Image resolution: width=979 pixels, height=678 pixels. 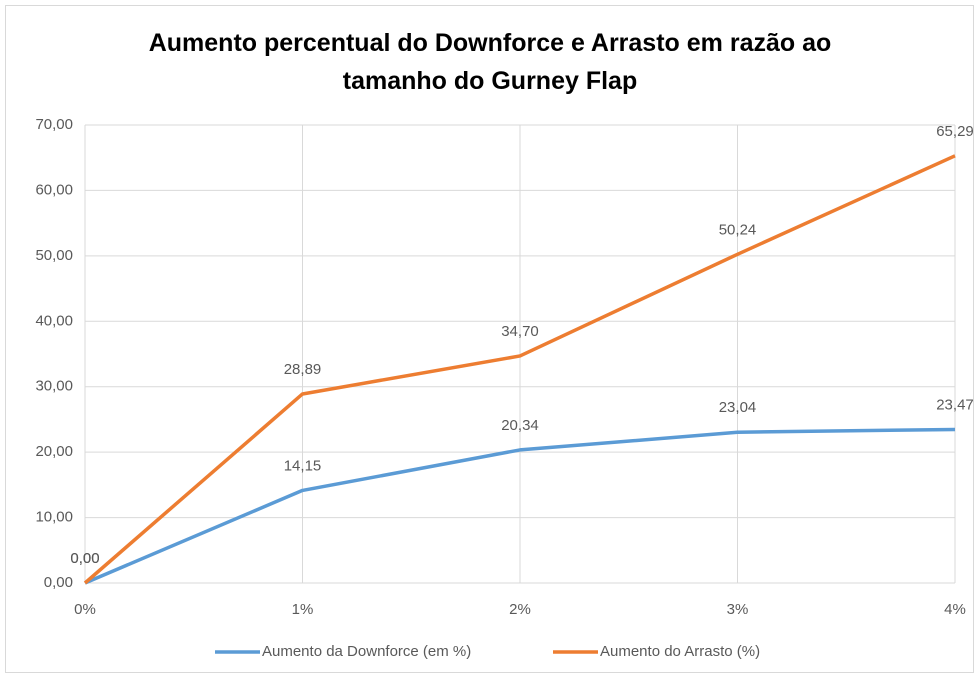 What do you see at coordinates (955, 131) in the screenshot?
I see `data-label: 65,29` at bounding box center [955, 131].